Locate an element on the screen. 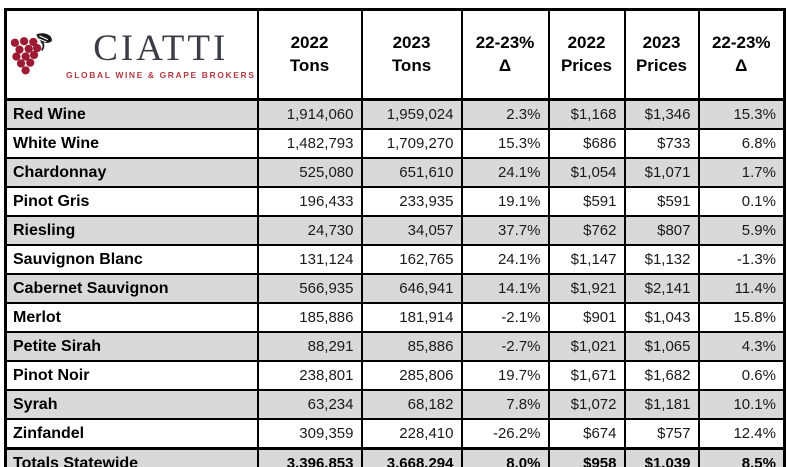 The height and width of the screenshot is (467, 787). price-delta-cell: 12.4% is located at coordinates (741, 434).